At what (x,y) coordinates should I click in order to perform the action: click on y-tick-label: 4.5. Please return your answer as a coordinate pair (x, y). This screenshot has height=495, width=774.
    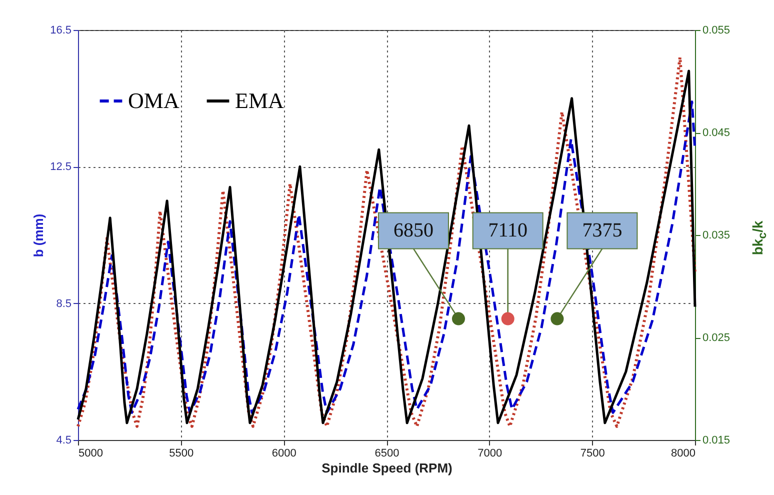
    Looking at the image, I should click on (64, 440).